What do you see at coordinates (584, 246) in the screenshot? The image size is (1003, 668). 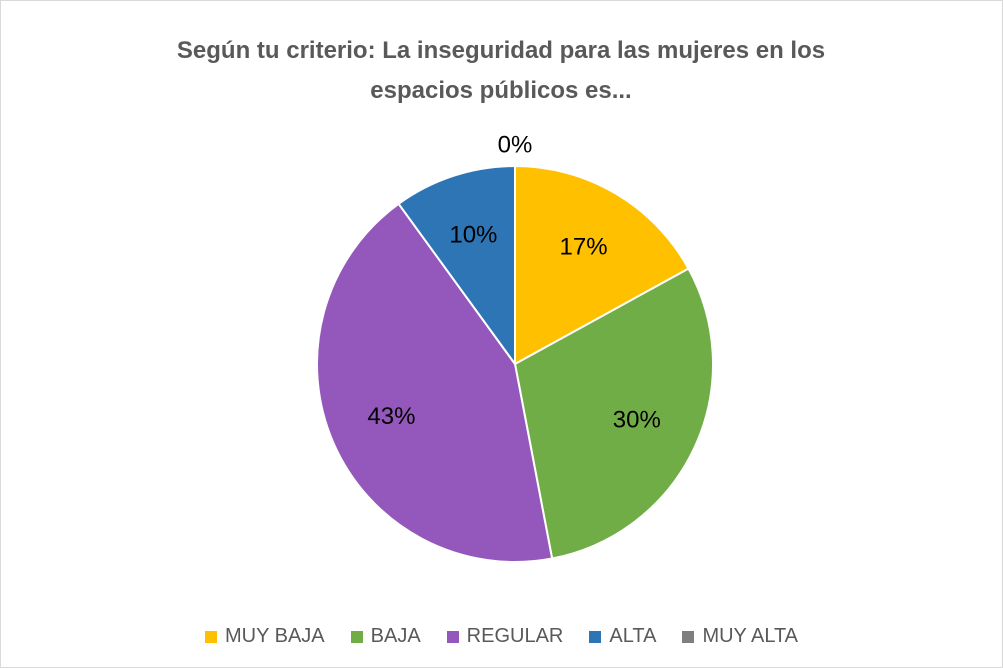 I see `data-label: 17%` at bounding box center [584, 246].